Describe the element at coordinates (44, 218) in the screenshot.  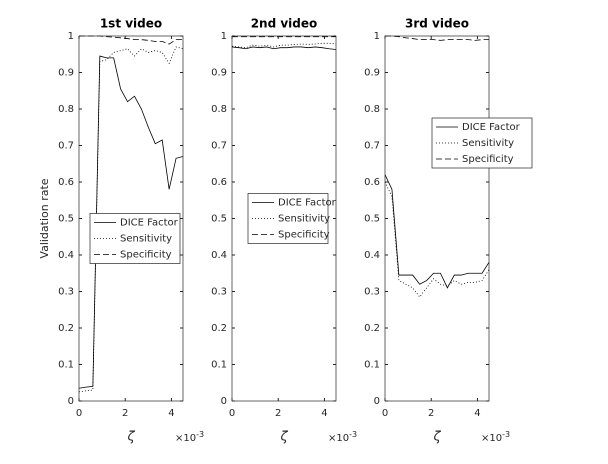
I see `y-axis-label: Validation rate` at that location.